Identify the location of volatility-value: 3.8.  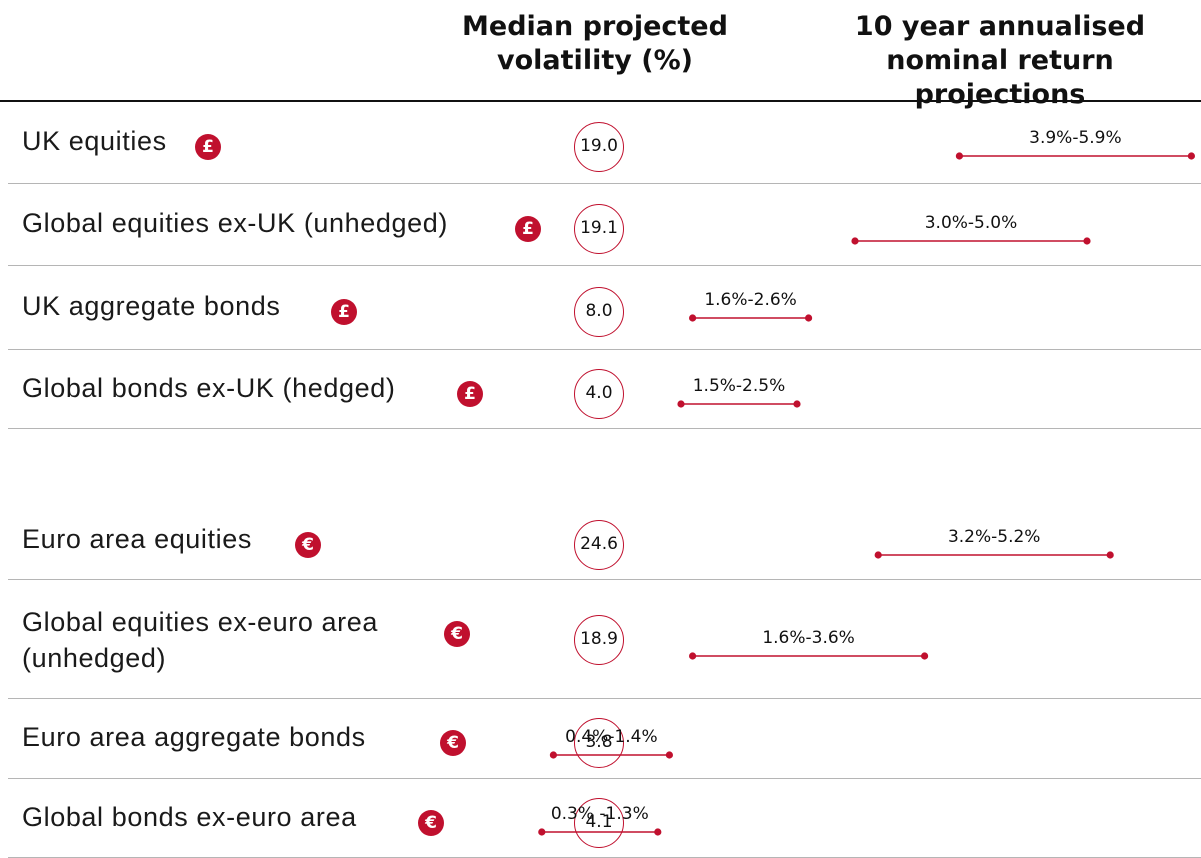
(599, 743).